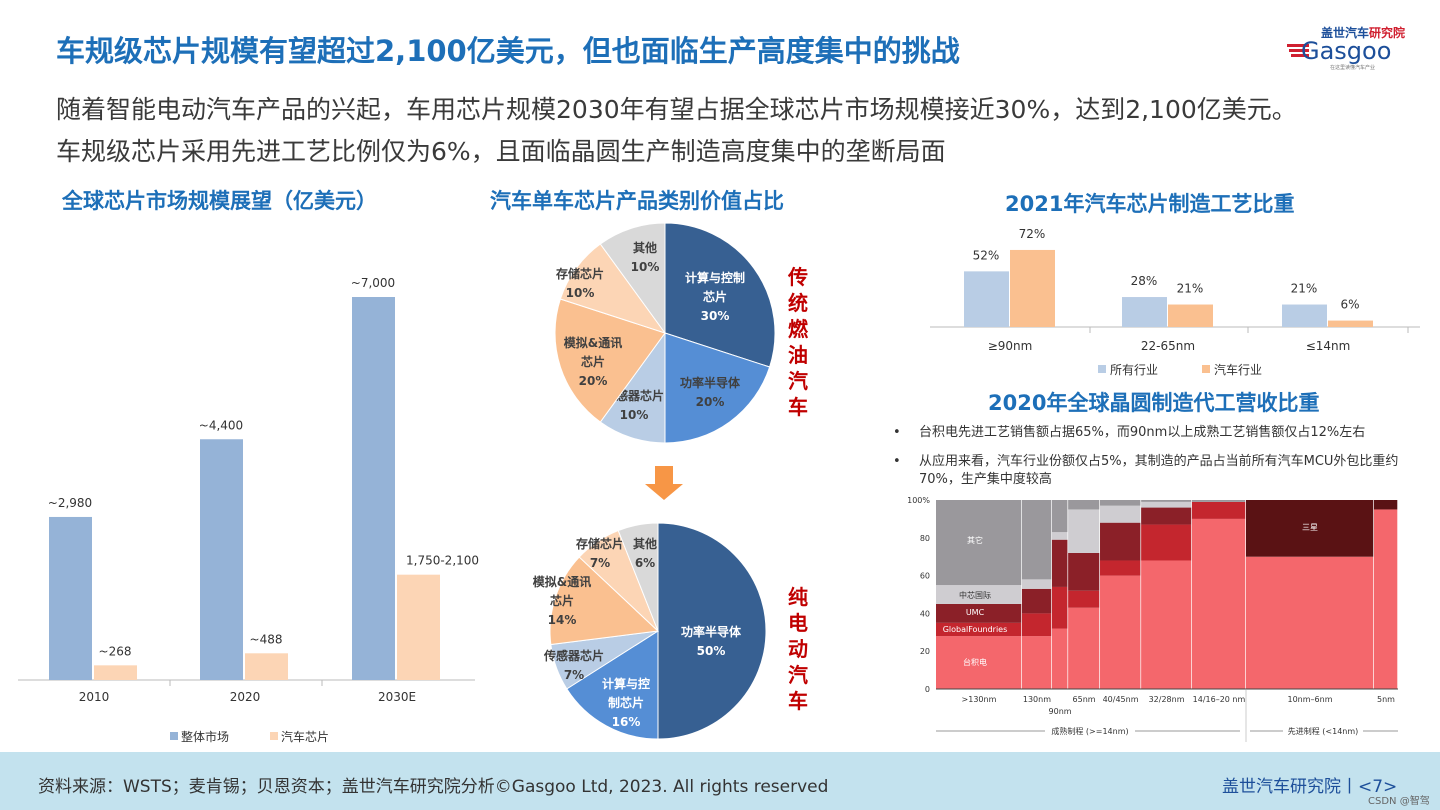 This screenshot has width=1440, height=810. I want to click on pie-label: 20%, so click(710, 402).